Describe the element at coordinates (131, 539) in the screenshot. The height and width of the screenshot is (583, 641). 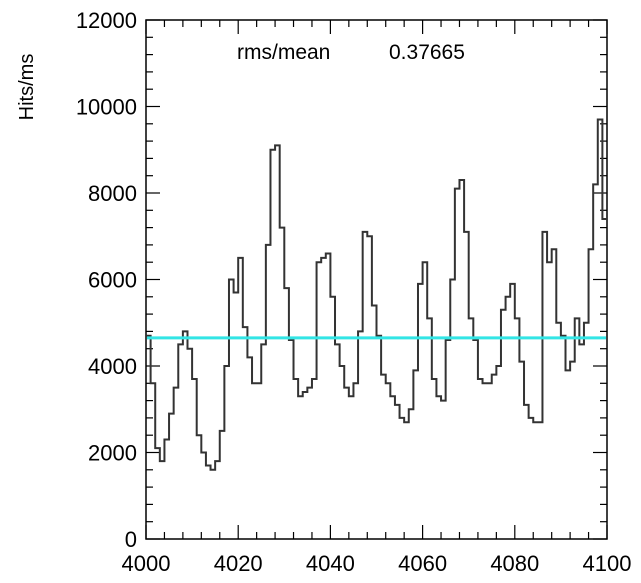
I see `y-tick-label: 0` at that location.